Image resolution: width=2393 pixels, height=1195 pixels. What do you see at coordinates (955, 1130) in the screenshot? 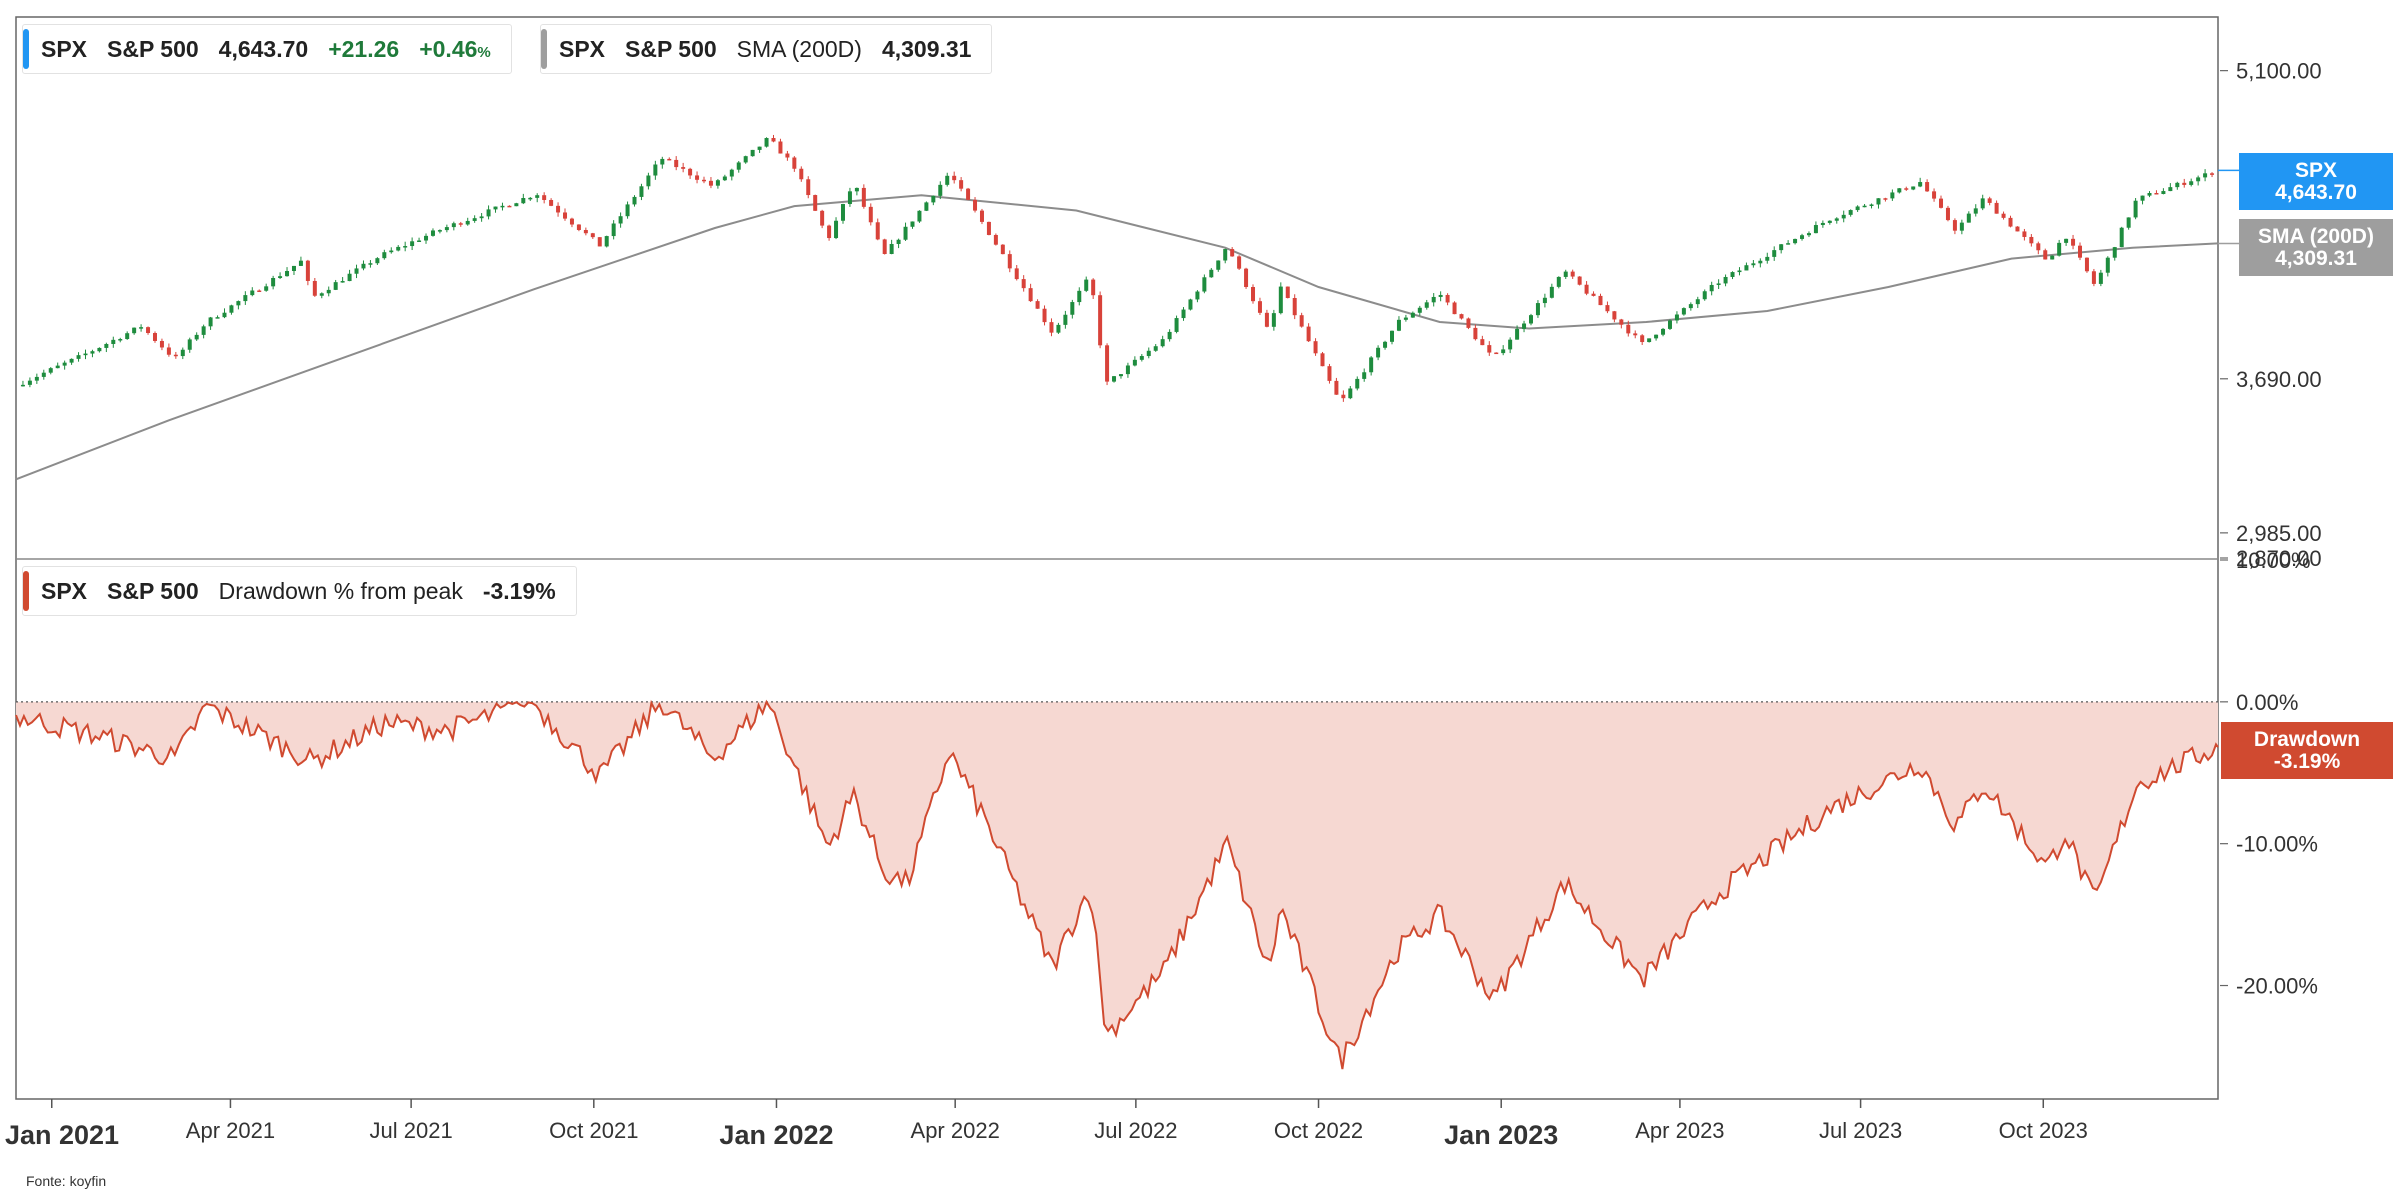
I see `x-tick-label: Apr 2022` at bounding box center [955, 1130].